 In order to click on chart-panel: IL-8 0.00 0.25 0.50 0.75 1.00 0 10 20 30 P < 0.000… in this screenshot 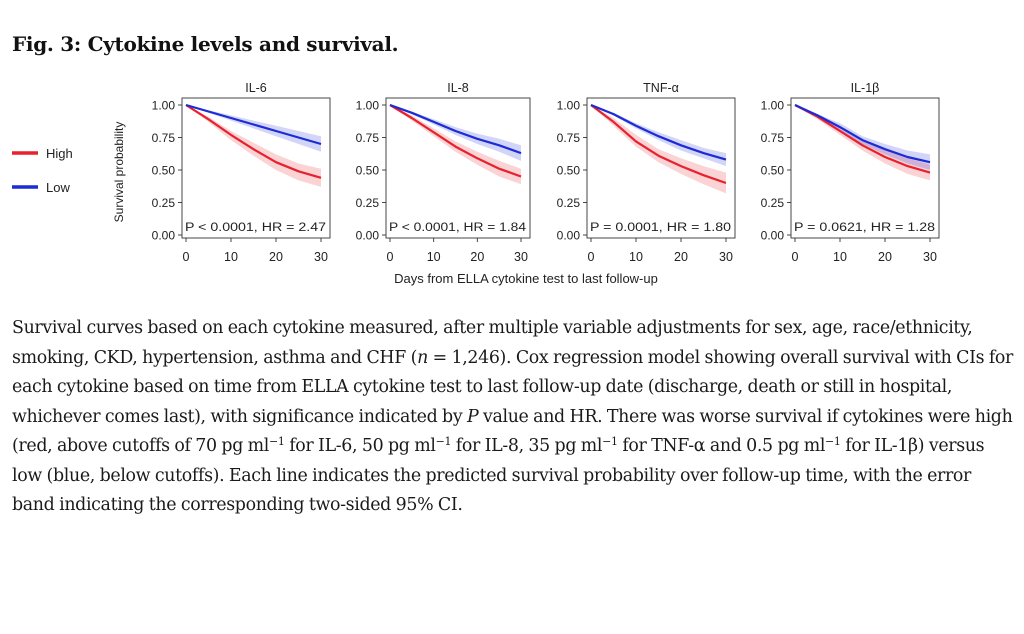, I will do `click(443, 172)`.